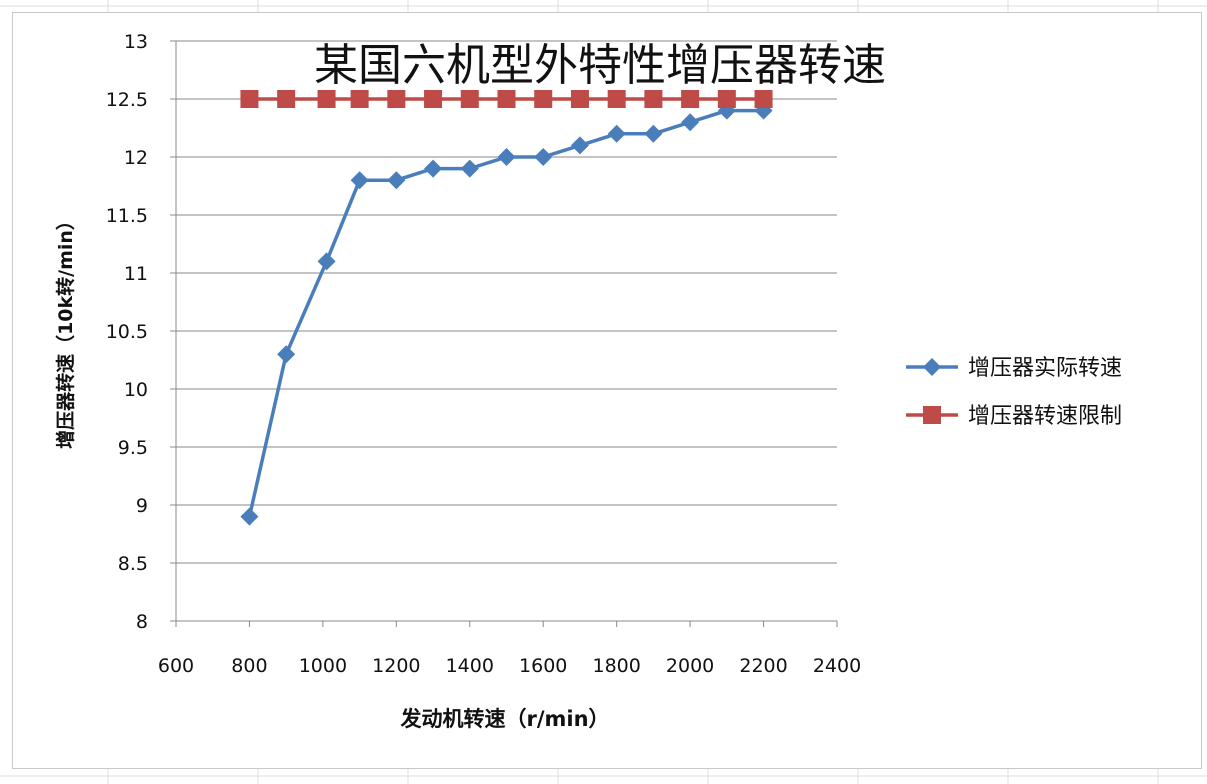 The width and height of the screenshot is (1207, 784). I want to click on chart-title: 某国六机型外特性增压器转速, so click(600, 65).